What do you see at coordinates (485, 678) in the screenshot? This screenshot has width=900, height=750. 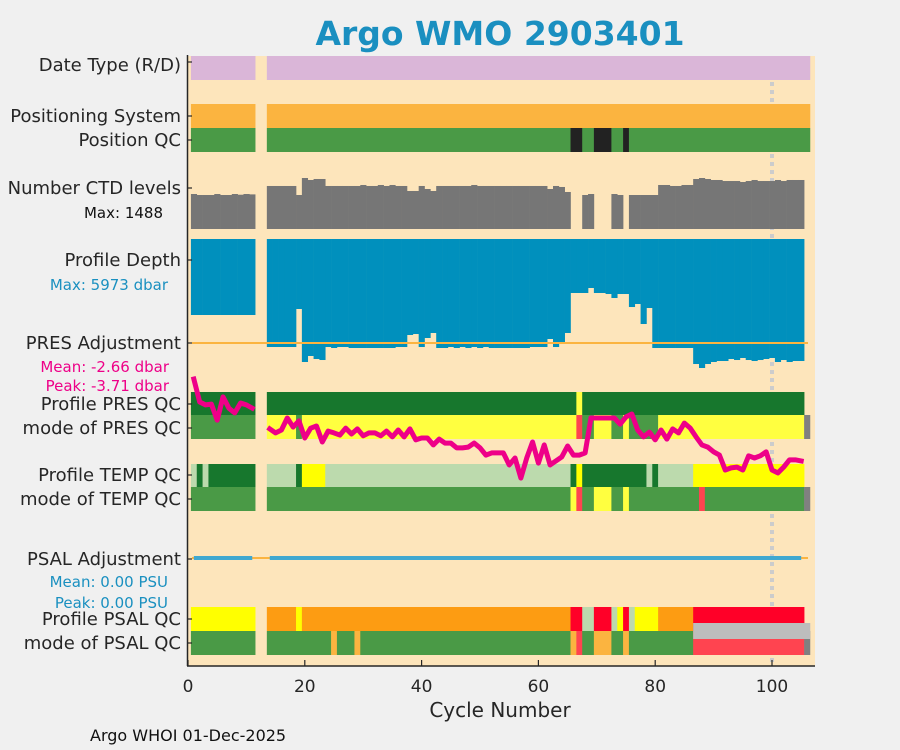 I see `x-ticks: 0 20 40 60 80 100` at bounding box center [485, 678].